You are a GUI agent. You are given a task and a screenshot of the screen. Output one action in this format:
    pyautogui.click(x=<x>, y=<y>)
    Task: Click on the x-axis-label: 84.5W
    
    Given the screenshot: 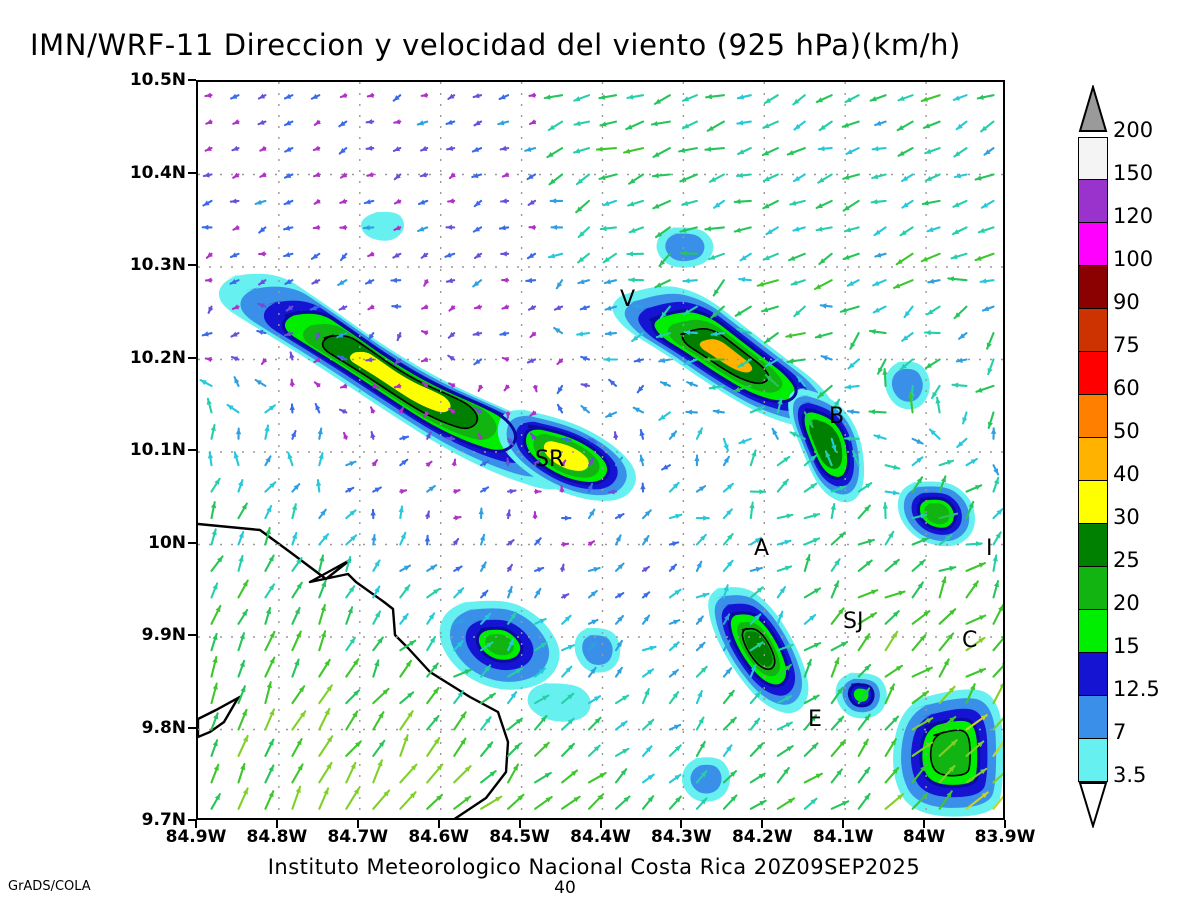 What is the action you would take?
    pyautogui.click(x=519, y=837)
    